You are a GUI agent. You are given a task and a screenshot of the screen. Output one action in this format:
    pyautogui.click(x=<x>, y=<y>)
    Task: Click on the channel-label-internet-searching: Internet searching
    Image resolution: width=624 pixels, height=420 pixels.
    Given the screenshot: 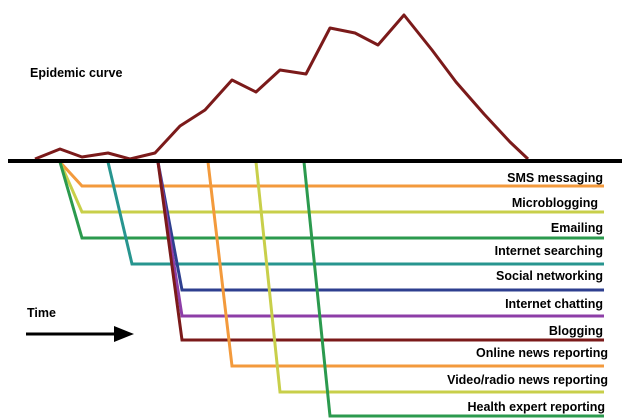 What is the action you would take?
    pyautogui.click(x=549, y=251)
    